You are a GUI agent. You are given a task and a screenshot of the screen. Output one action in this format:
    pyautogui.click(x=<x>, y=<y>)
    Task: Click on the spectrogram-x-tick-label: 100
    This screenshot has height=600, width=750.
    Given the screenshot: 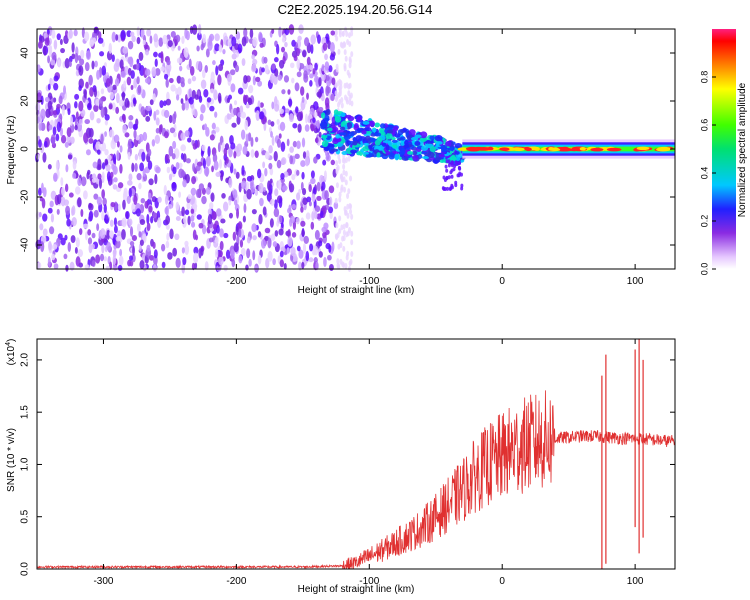 What is the action you would take?
    pyautogui.click(x=635, y=281)
    